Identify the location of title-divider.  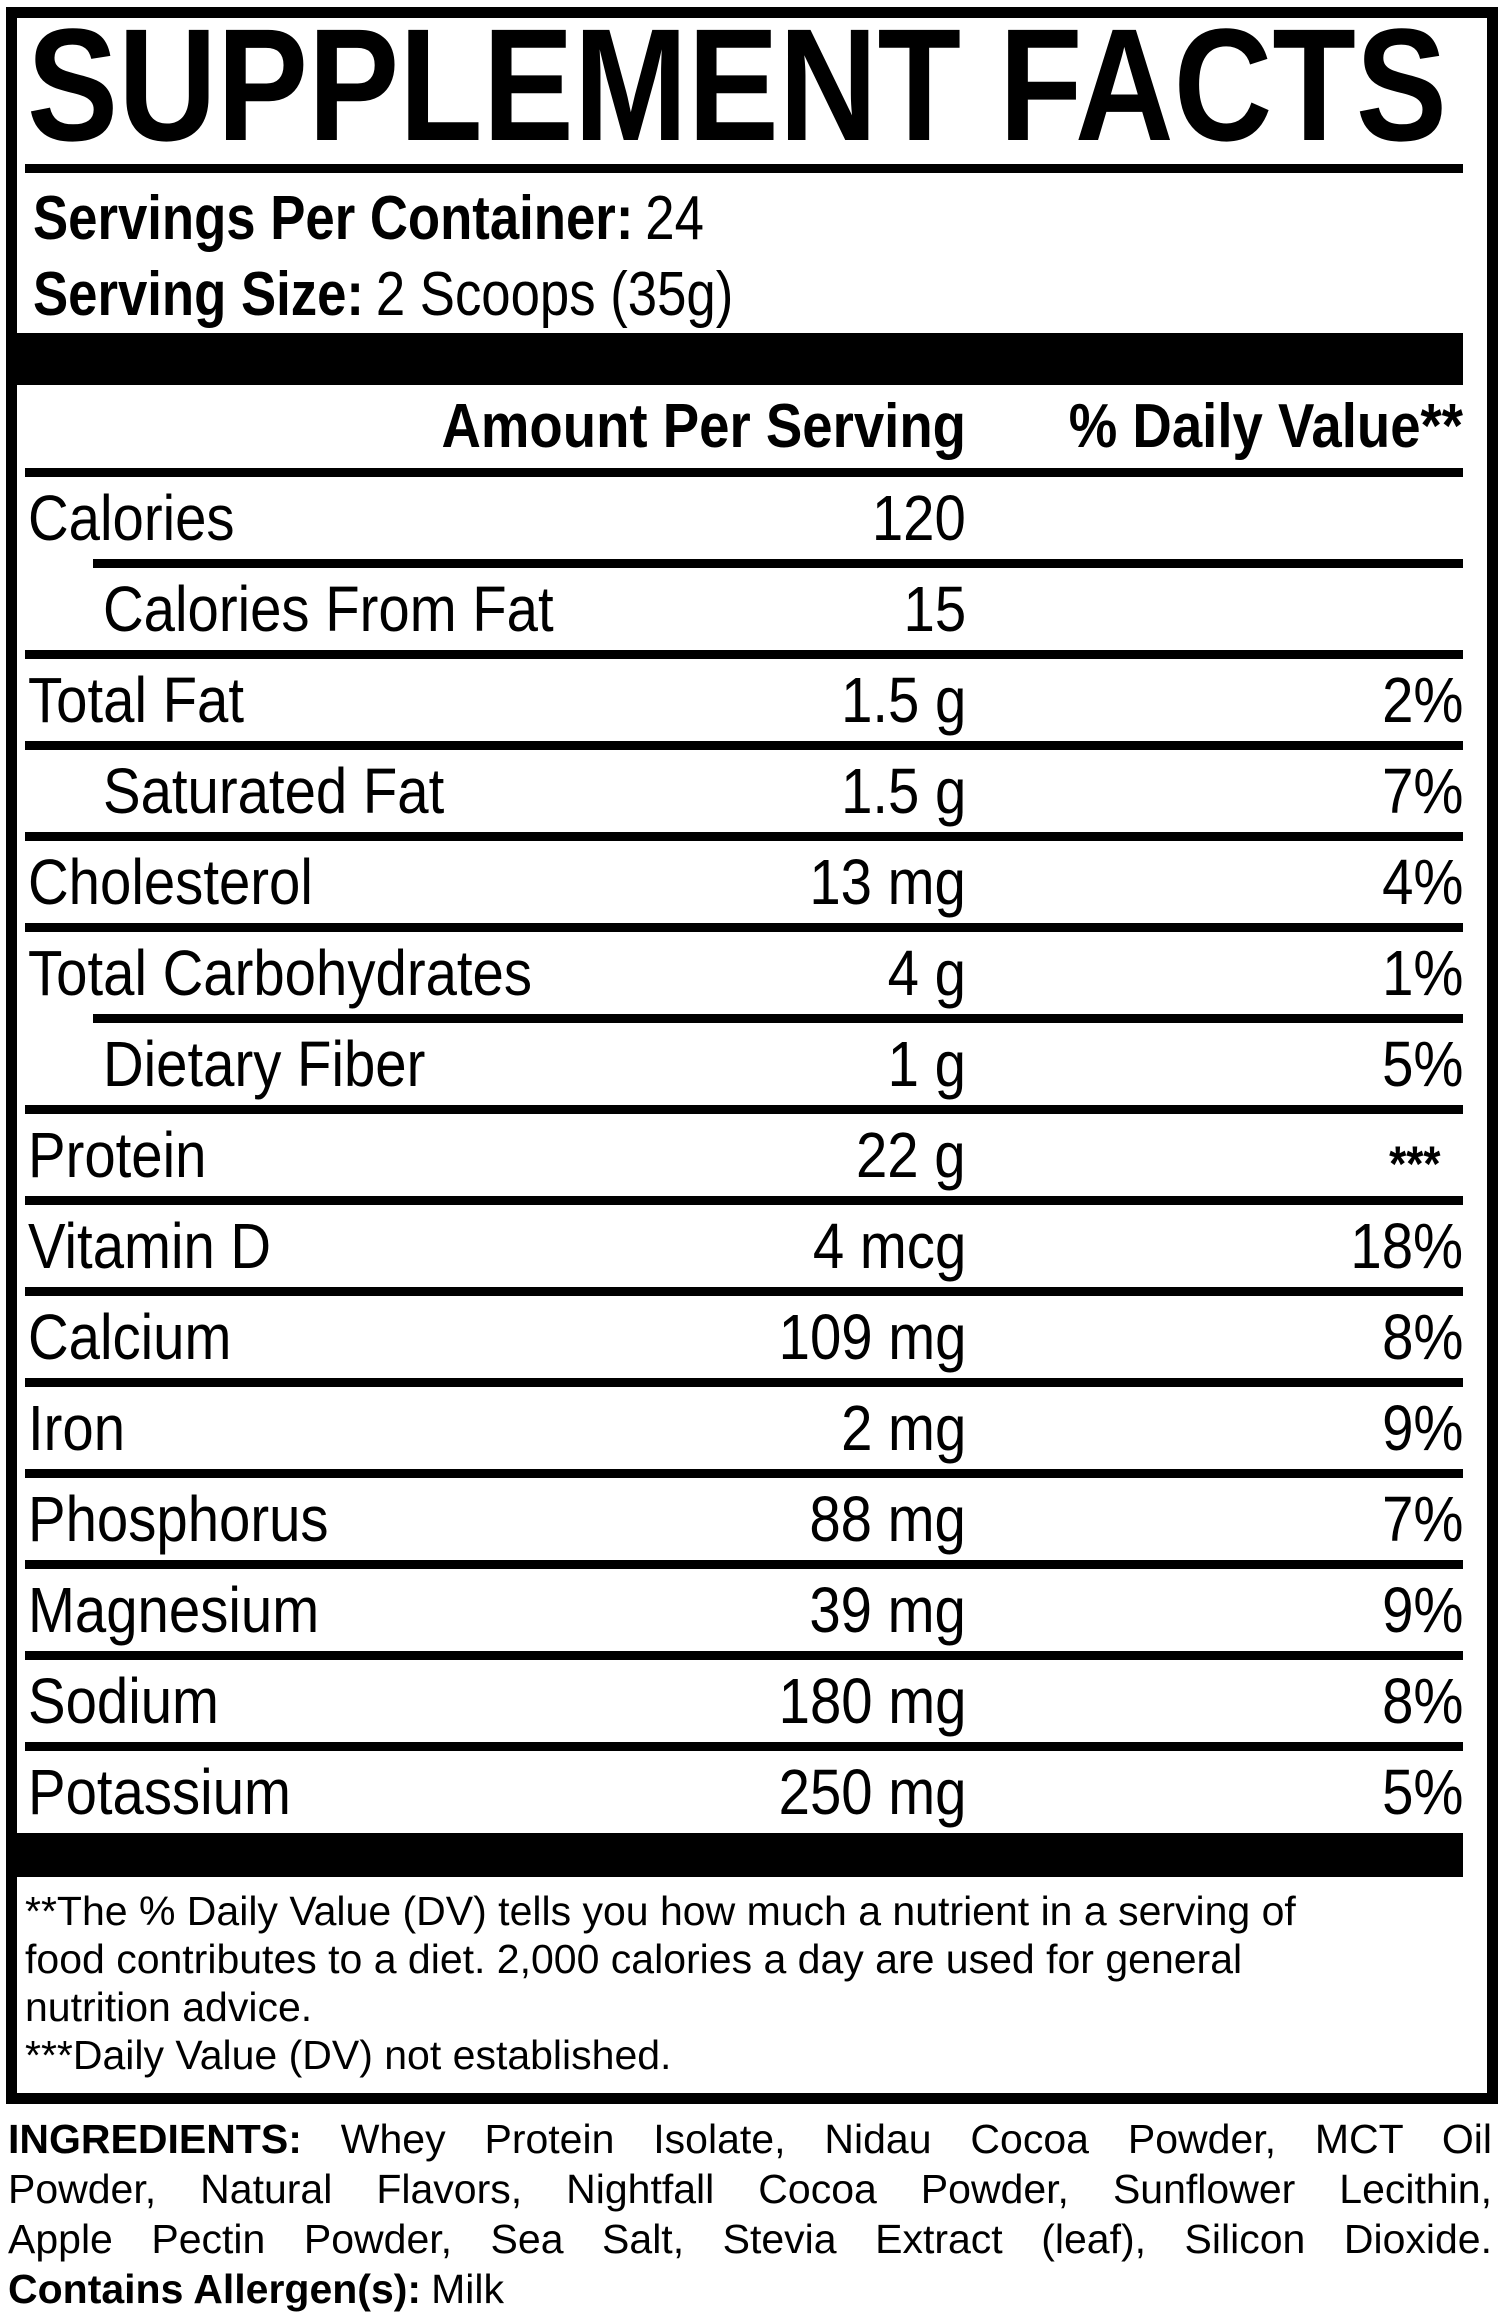
(744, 168).